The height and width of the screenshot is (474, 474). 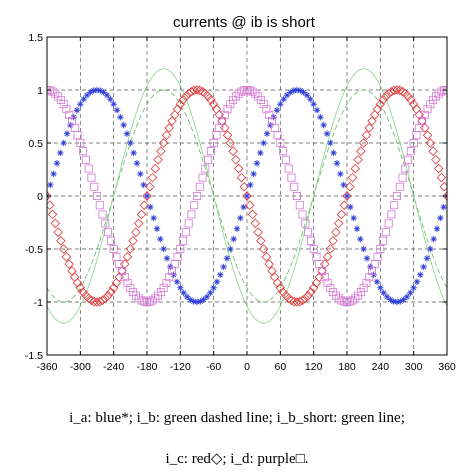 I want to click on y-tick-label: -1, so click(x=38, y=303).